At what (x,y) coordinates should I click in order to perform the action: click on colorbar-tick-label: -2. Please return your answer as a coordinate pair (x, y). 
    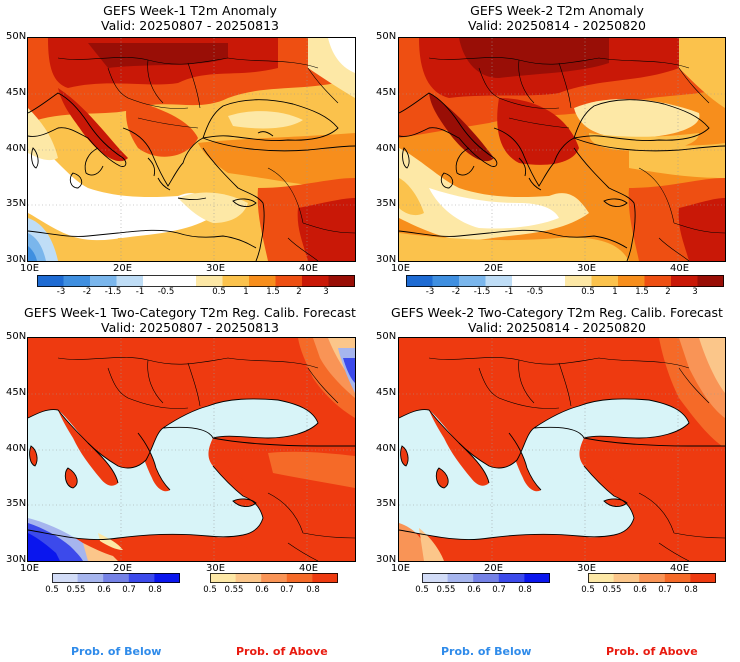
    Looking at the image, I should click on (456, 292).